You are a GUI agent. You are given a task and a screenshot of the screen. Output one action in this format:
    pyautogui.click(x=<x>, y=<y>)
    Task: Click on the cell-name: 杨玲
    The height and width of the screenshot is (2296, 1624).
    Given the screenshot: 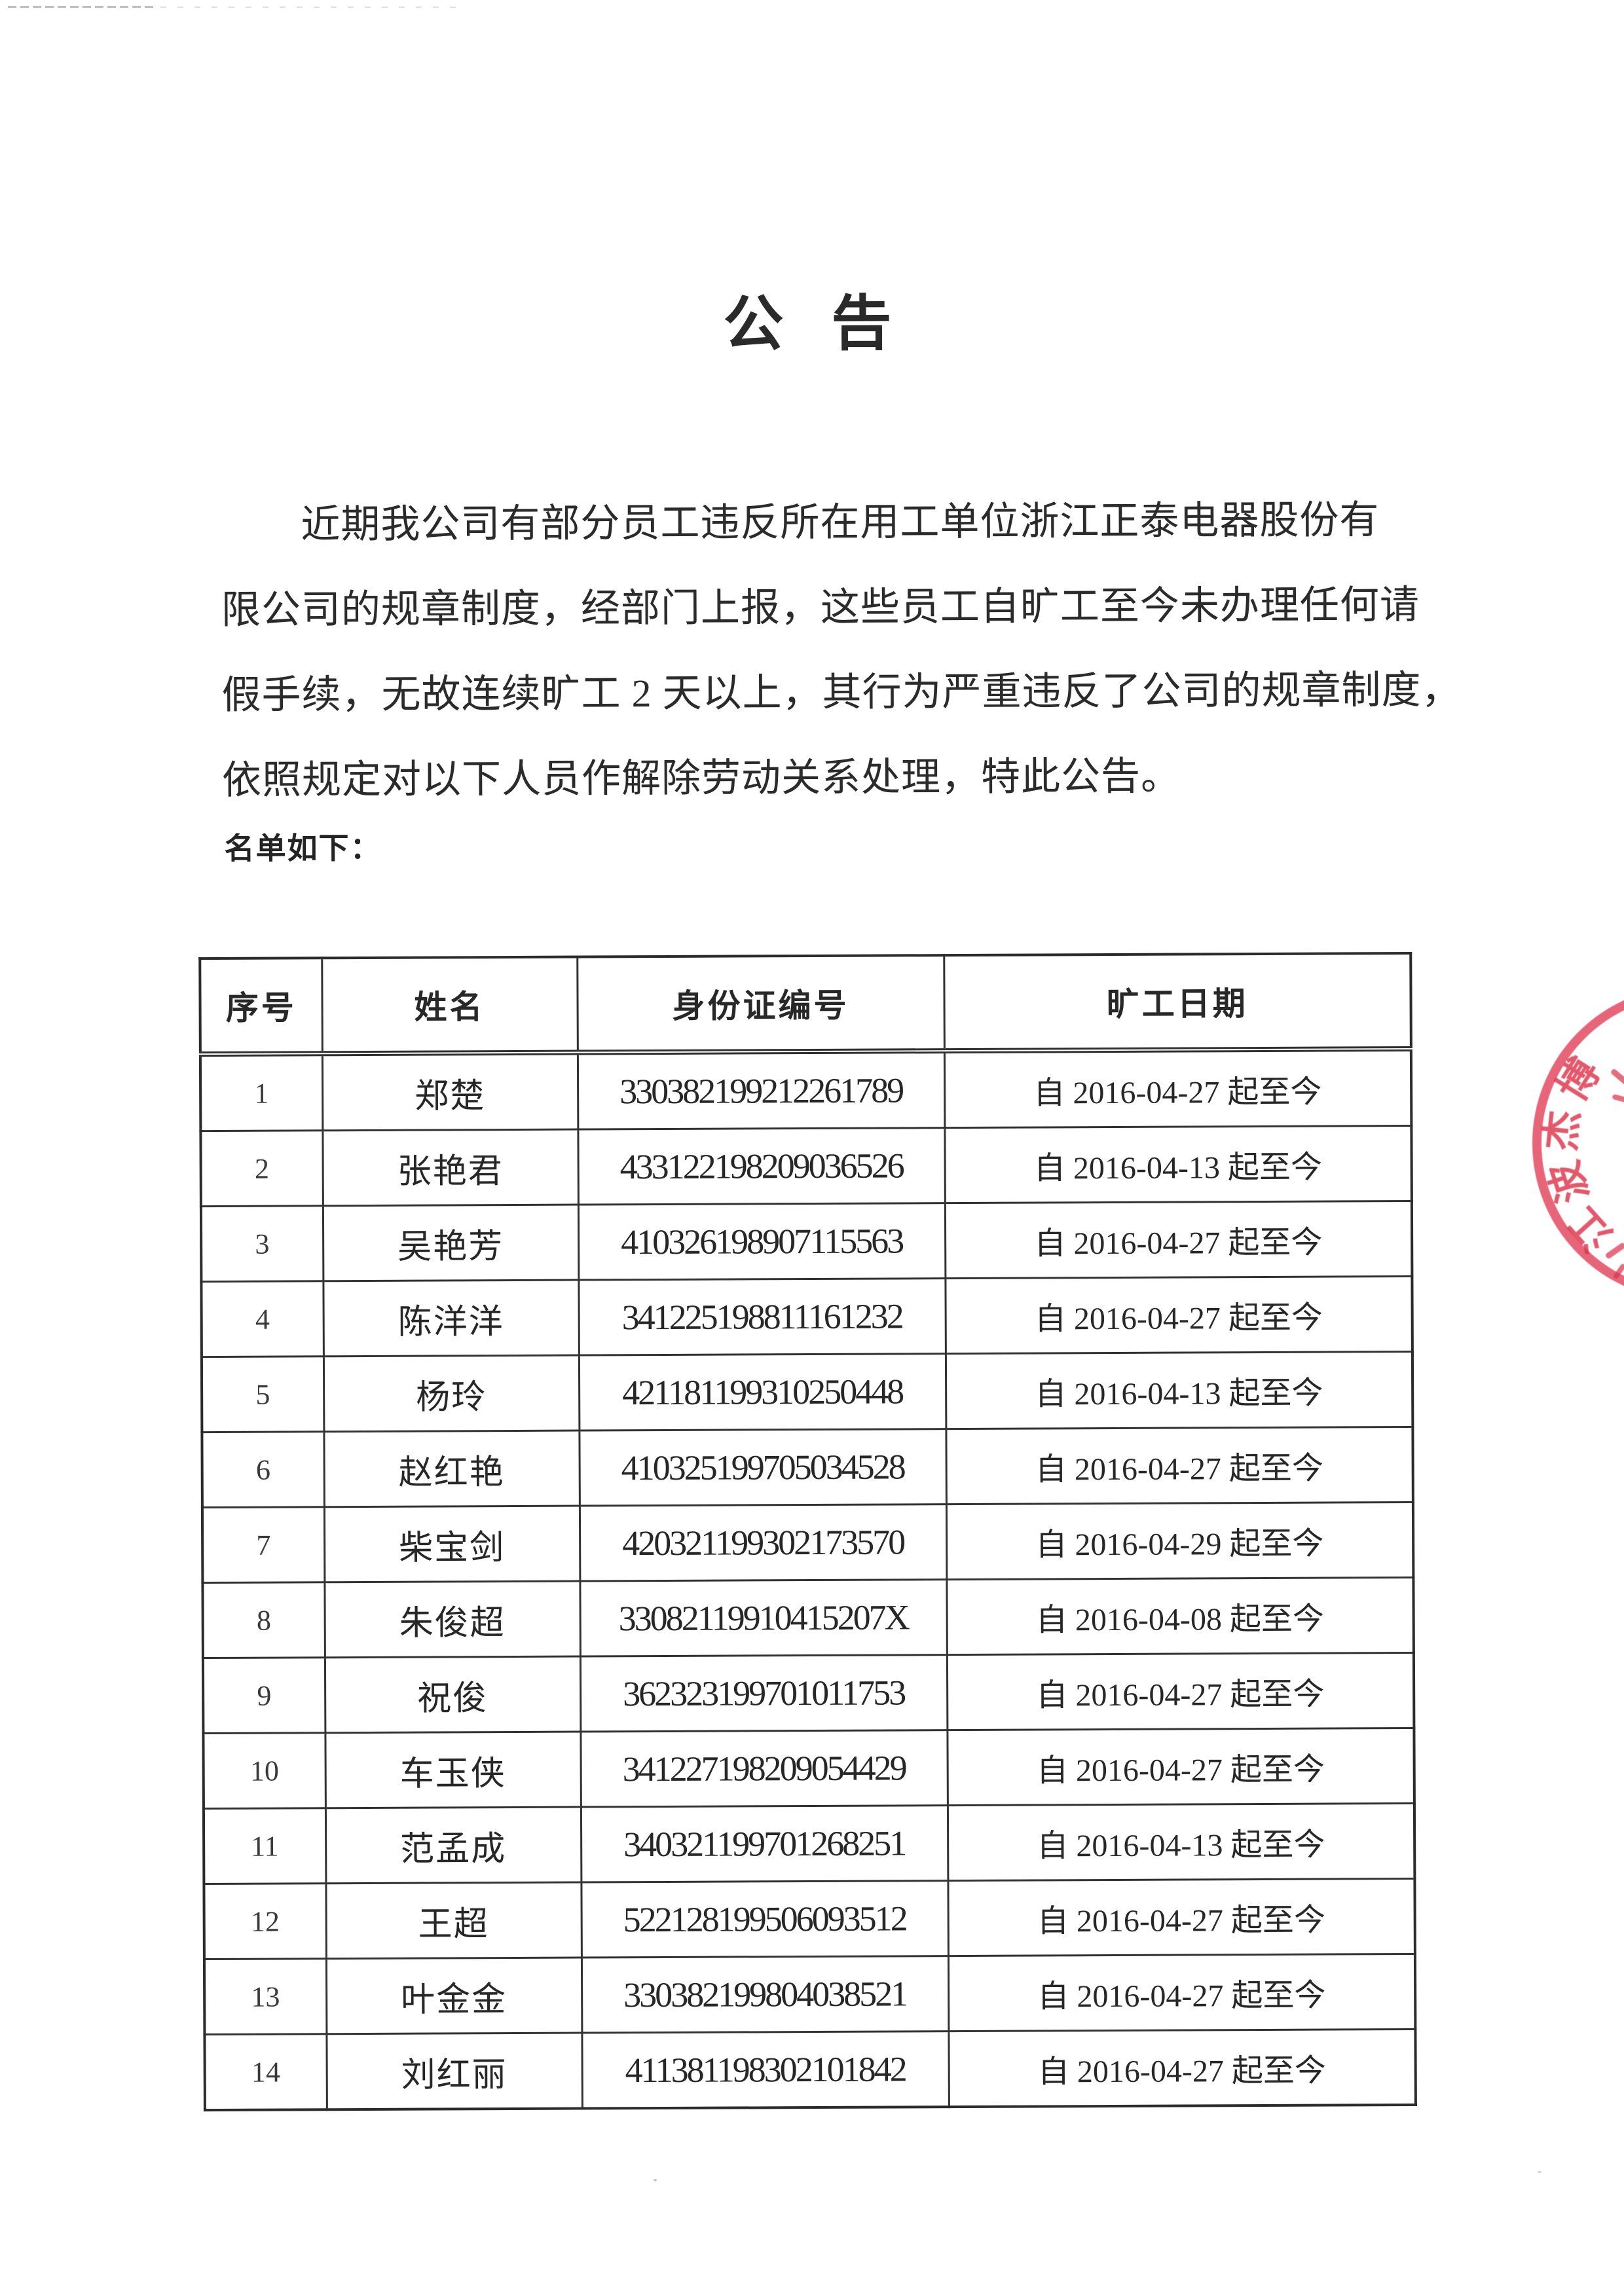 What is the action you would take?
    pyautogui.click(x=451, y=1393)
    